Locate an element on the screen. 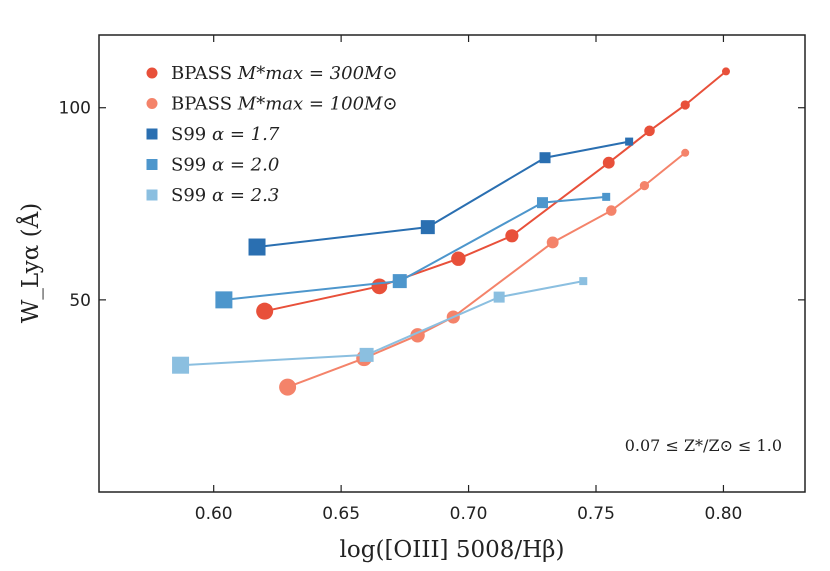 The height and width of the screenshot is (571, 830). x-tick-label: 0.65 is located at coordinates (341, 514).